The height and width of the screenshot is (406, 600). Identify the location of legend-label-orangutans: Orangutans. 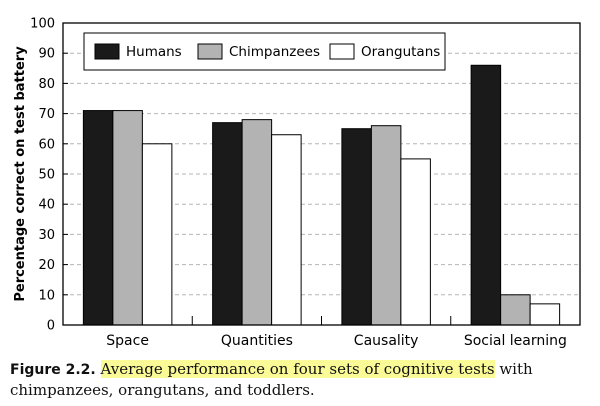
(400, 52).